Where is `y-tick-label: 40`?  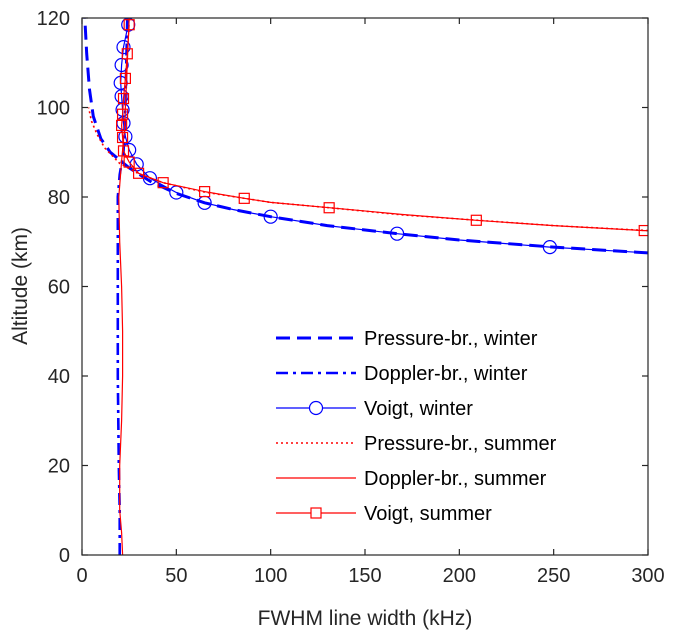
y-tick-label: 40 is located at coordinates (59, 377).